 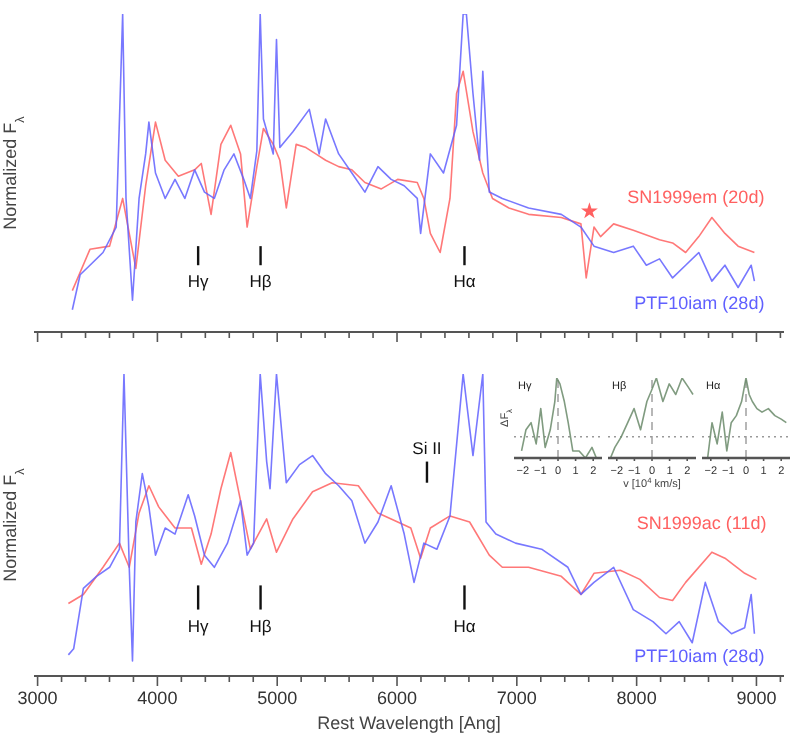 I want to click on series-label: SN1999ac (11d), so click(x=701, y=523).